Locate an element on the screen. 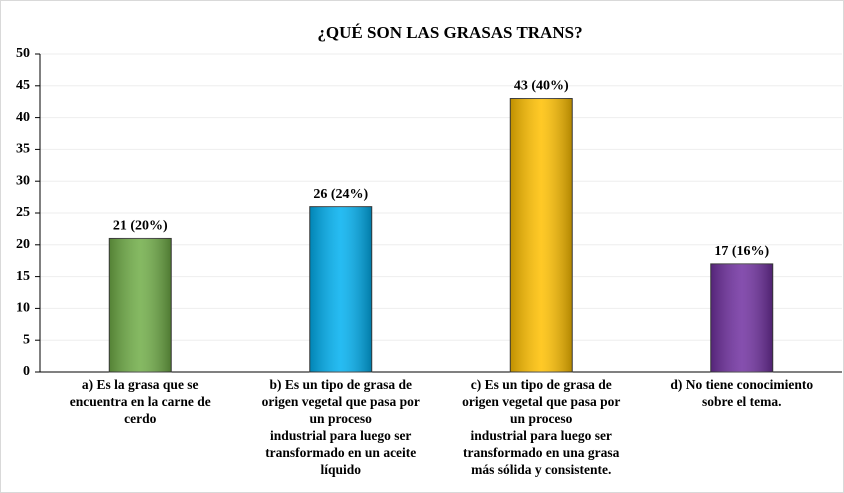  value-label: 17 (16%) is located at coordinates (741, 251).